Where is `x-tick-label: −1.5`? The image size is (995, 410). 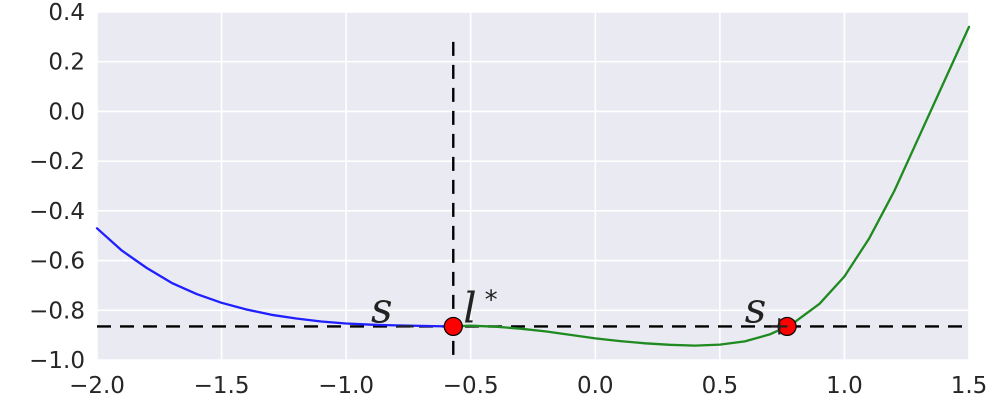
x-tick-label: −1.5 is located at coordinates (222, 386).